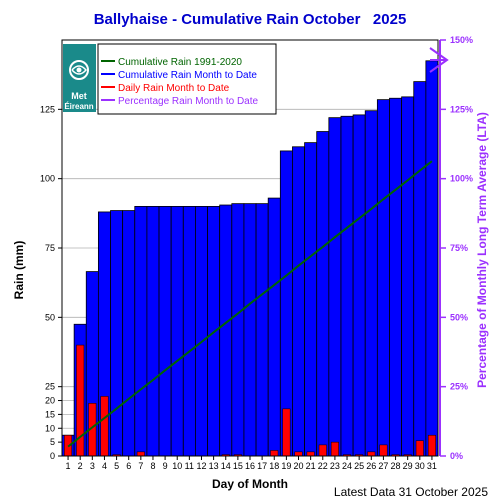 This screenshot has height=500, width=500. What do you see at coordinates (188, 101) in the screenshot?
I see `legend-label-percentage: Percentage Rain Month to Date` at bounding box center [188, 101].